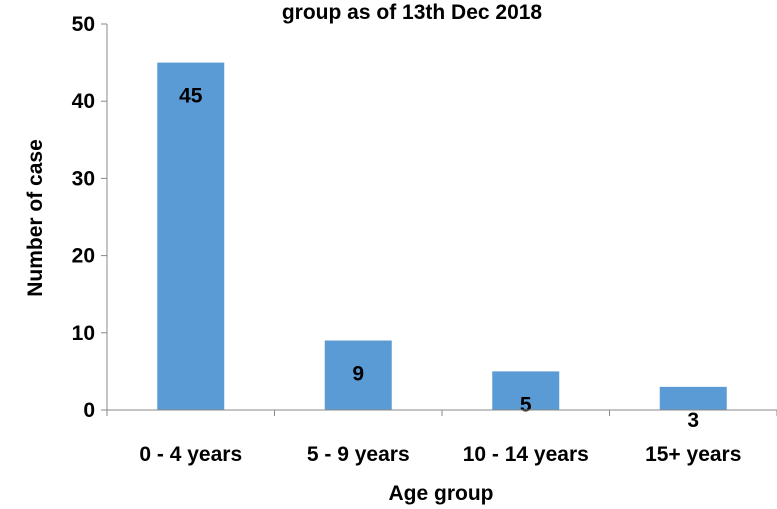 This screenshot has width=777, height=509. What do you see at coordinates (190, 454) in the screenshot?
I see `category-label: 0 - 4 years` at bounding box center [190, 454].